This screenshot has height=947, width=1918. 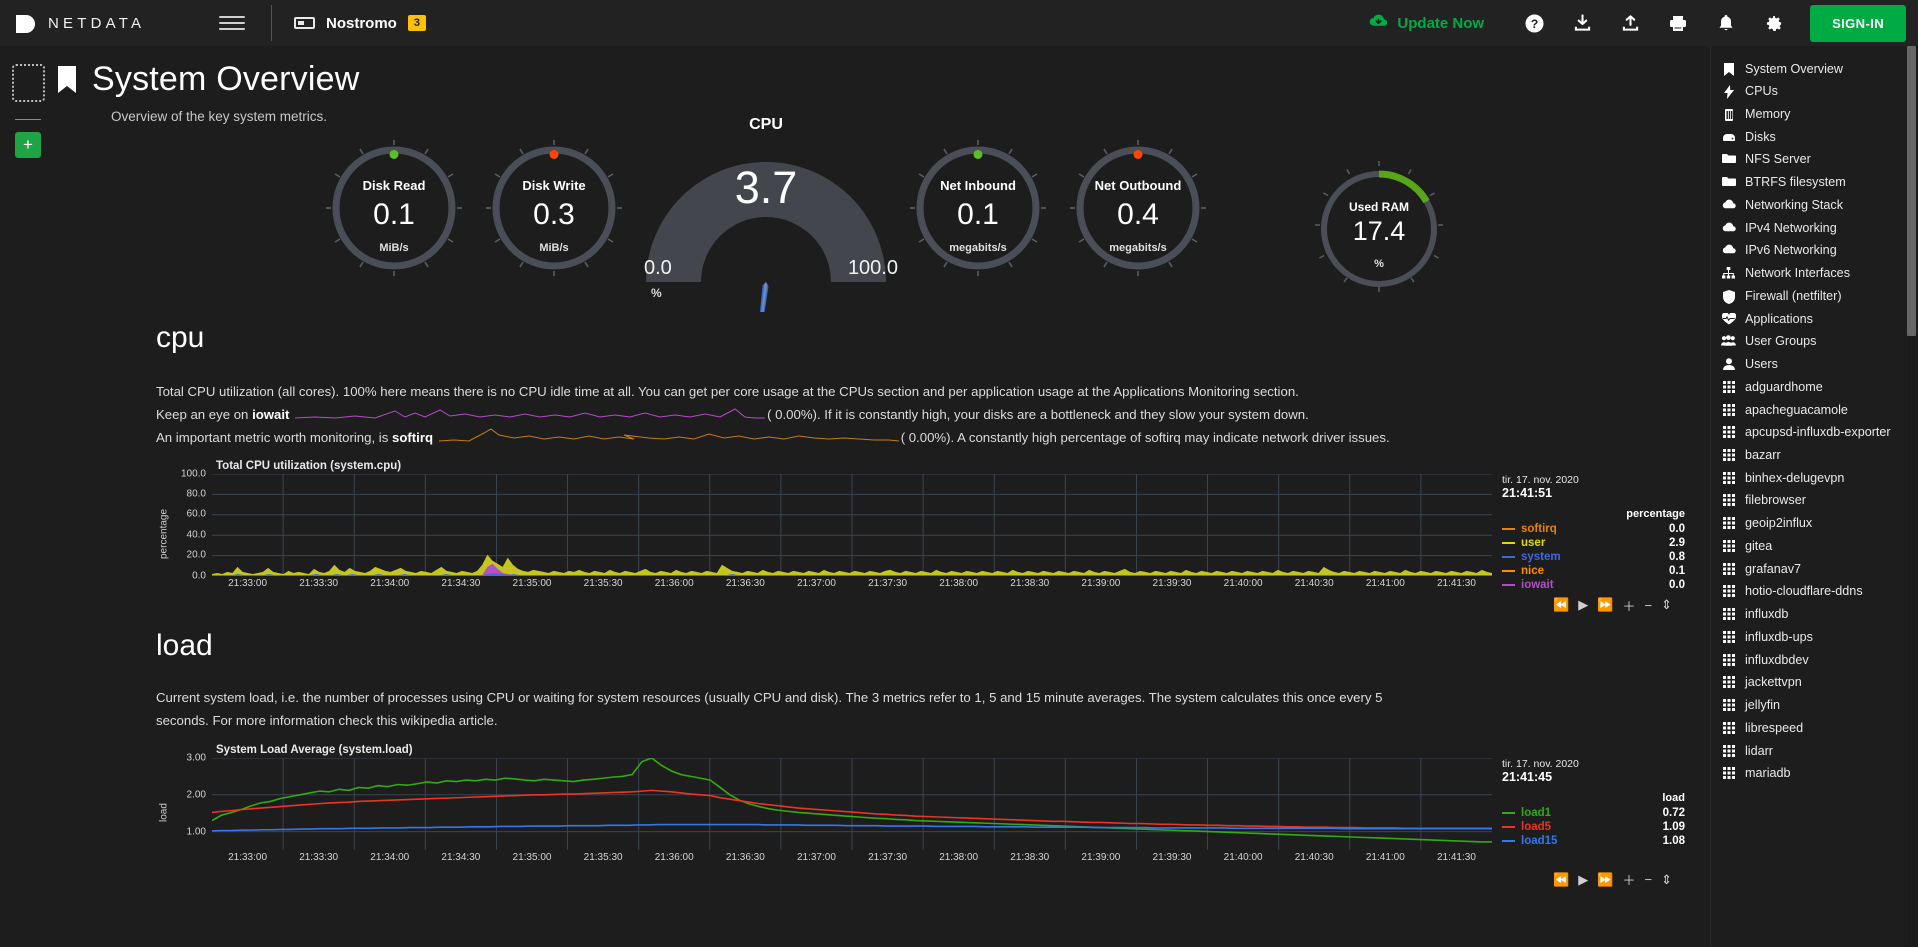 I want to click on sidebar-item-label: mariadb, so click(x=1768, y=773).